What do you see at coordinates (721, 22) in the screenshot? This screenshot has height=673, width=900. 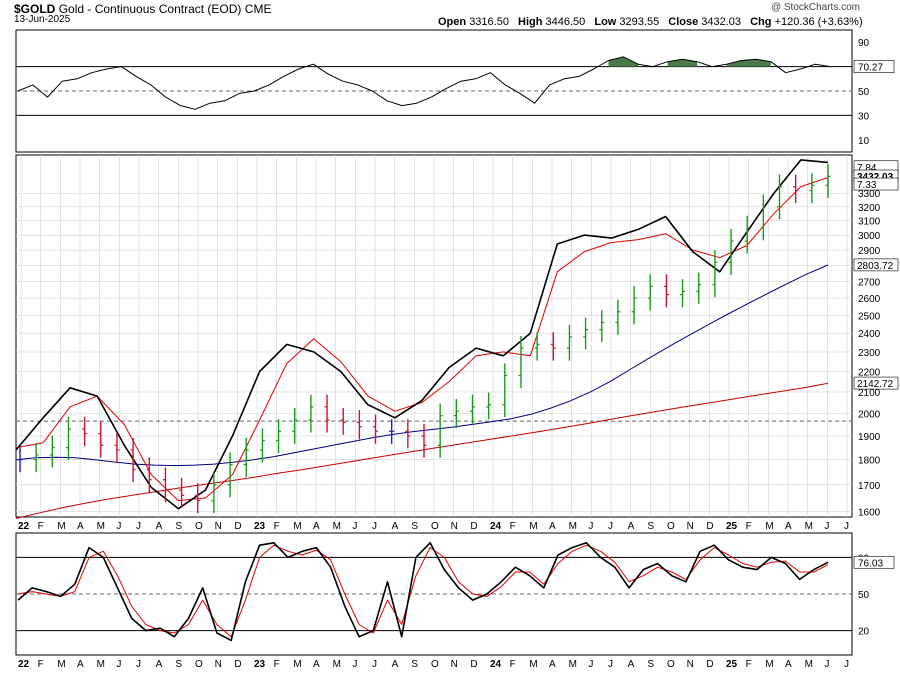 I see `close-value: 3432.03` at bounding box center [721, 22].